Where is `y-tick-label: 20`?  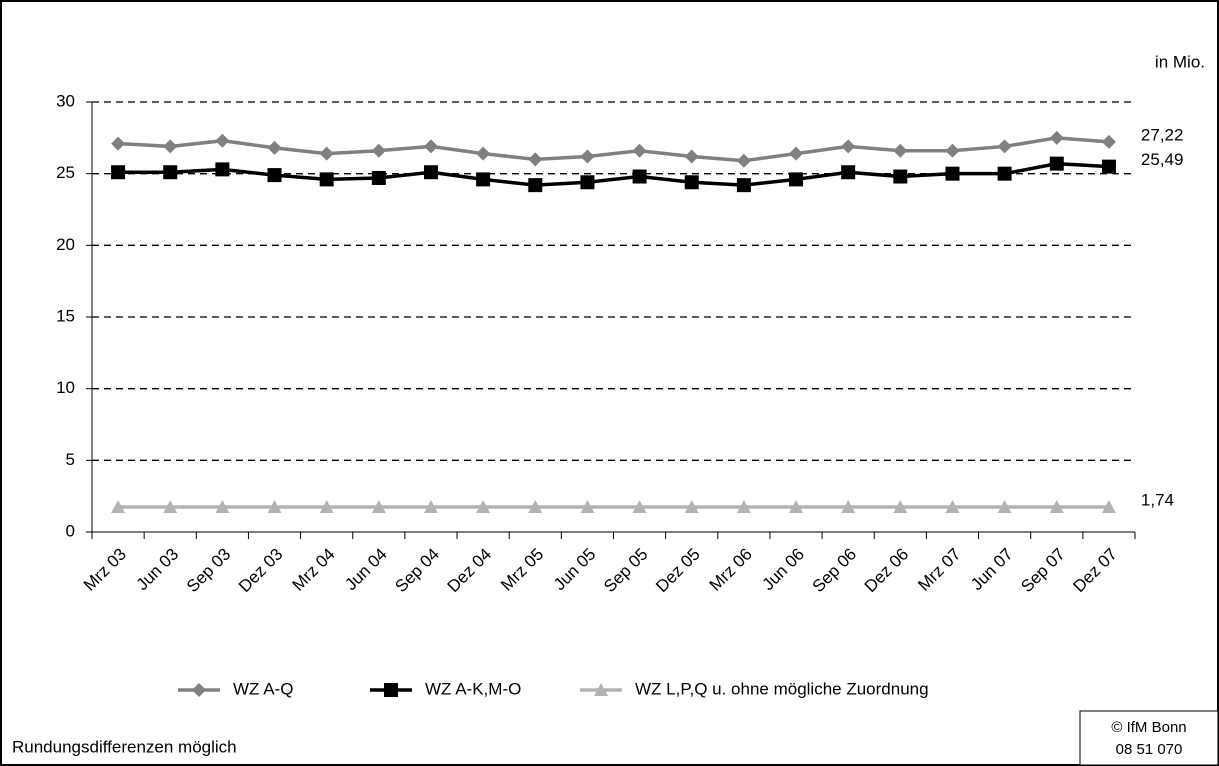
y-tick-label: 20 is located at coordinates (65, 244).